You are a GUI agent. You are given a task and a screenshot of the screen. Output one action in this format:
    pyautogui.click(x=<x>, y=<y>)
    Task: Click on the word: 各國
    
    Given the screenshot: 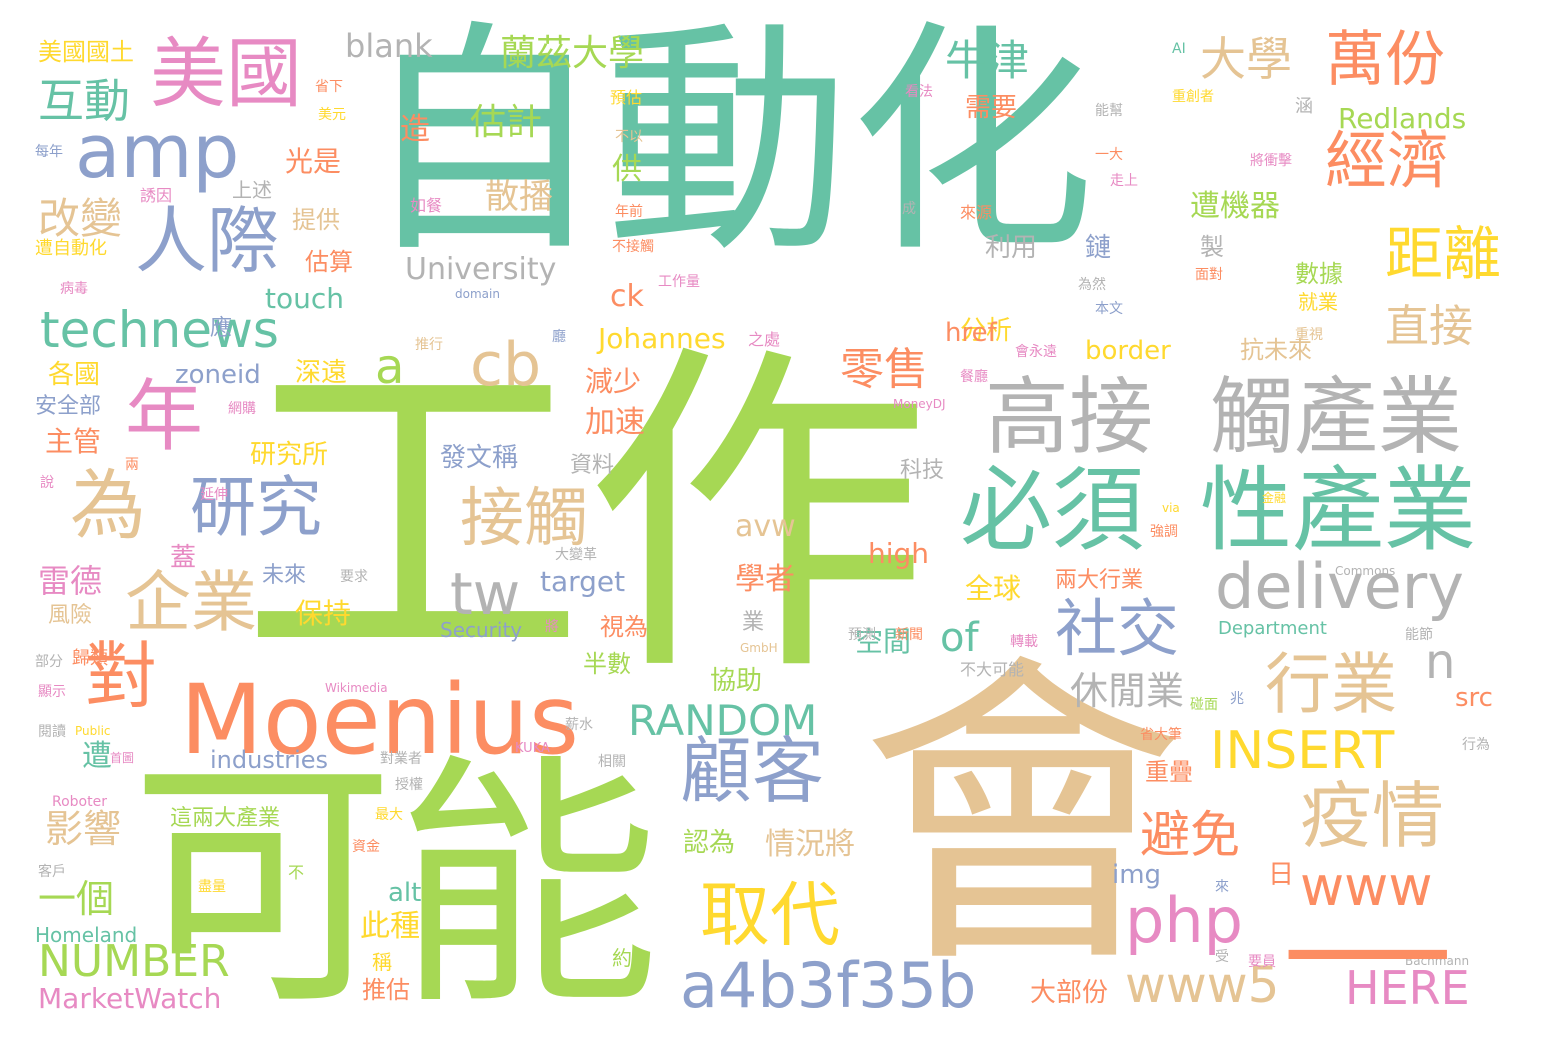 What is the action you would take?
    pyautogui.click(x=74, y=375)
    